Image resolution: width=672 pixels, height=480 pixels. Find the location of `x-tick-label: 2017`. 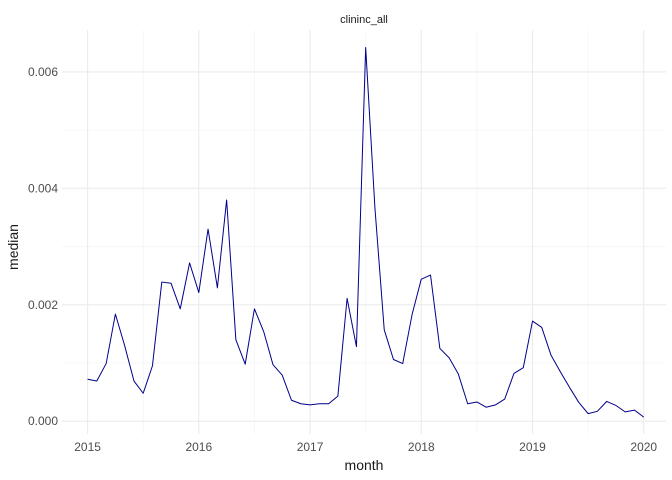

x-tick-label: 2017 is located at coordinates (310, 447).